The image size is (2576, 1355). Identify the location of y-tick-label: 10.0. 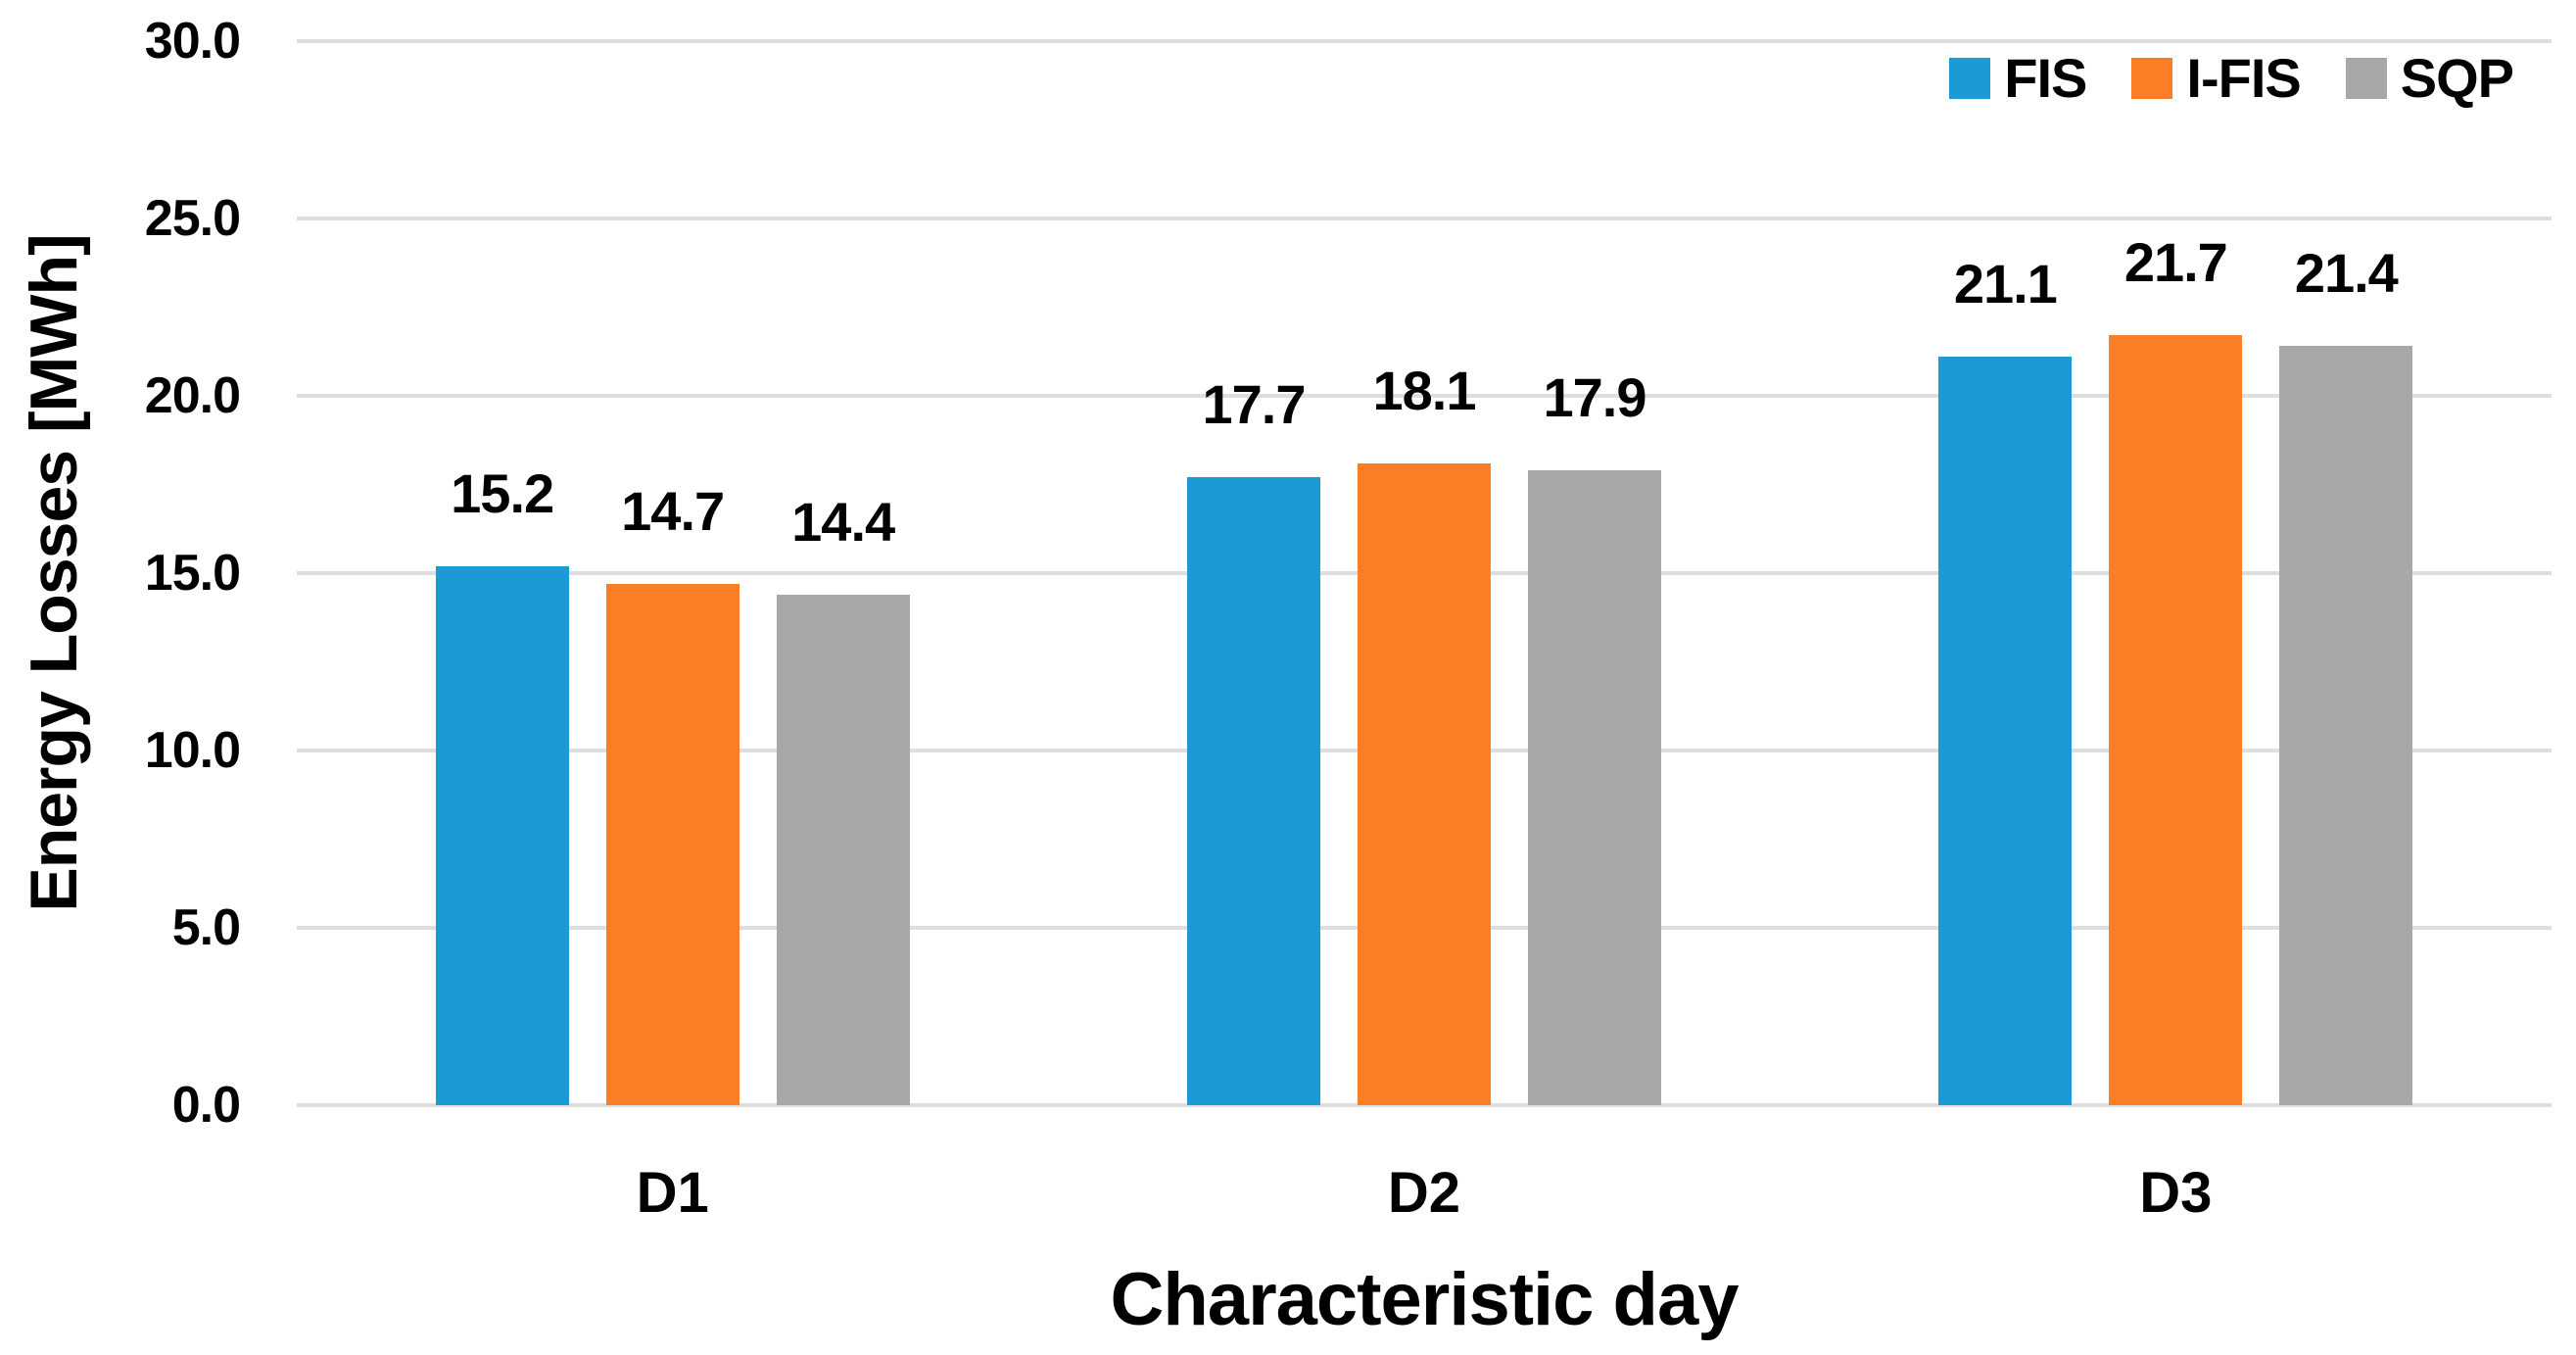
(192, 750).